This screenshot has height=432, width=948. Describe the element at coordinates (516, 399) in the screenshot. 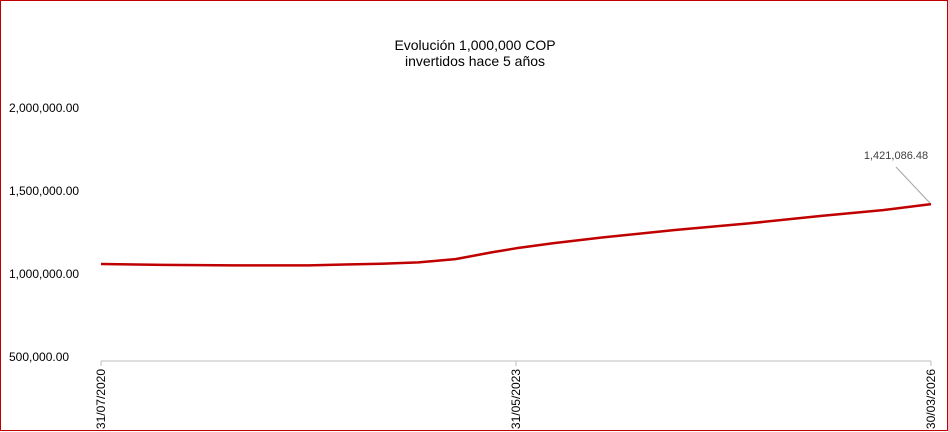

I see `x-tick-label: 31/05/2023` at that location.